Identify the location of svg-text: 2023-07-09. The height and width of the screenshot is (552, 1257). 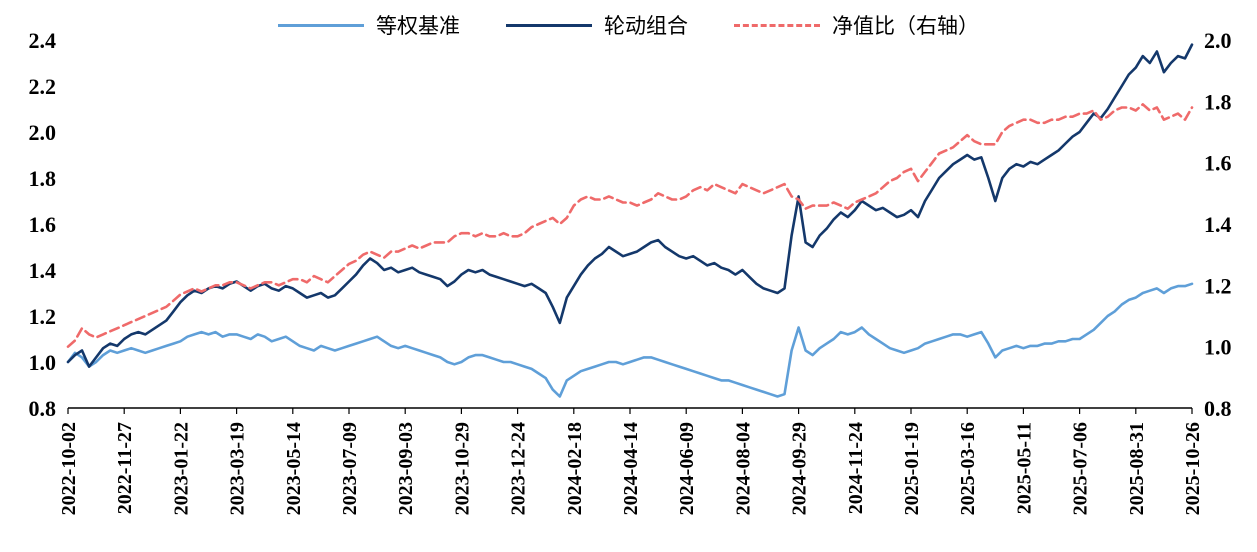
(350, 468).